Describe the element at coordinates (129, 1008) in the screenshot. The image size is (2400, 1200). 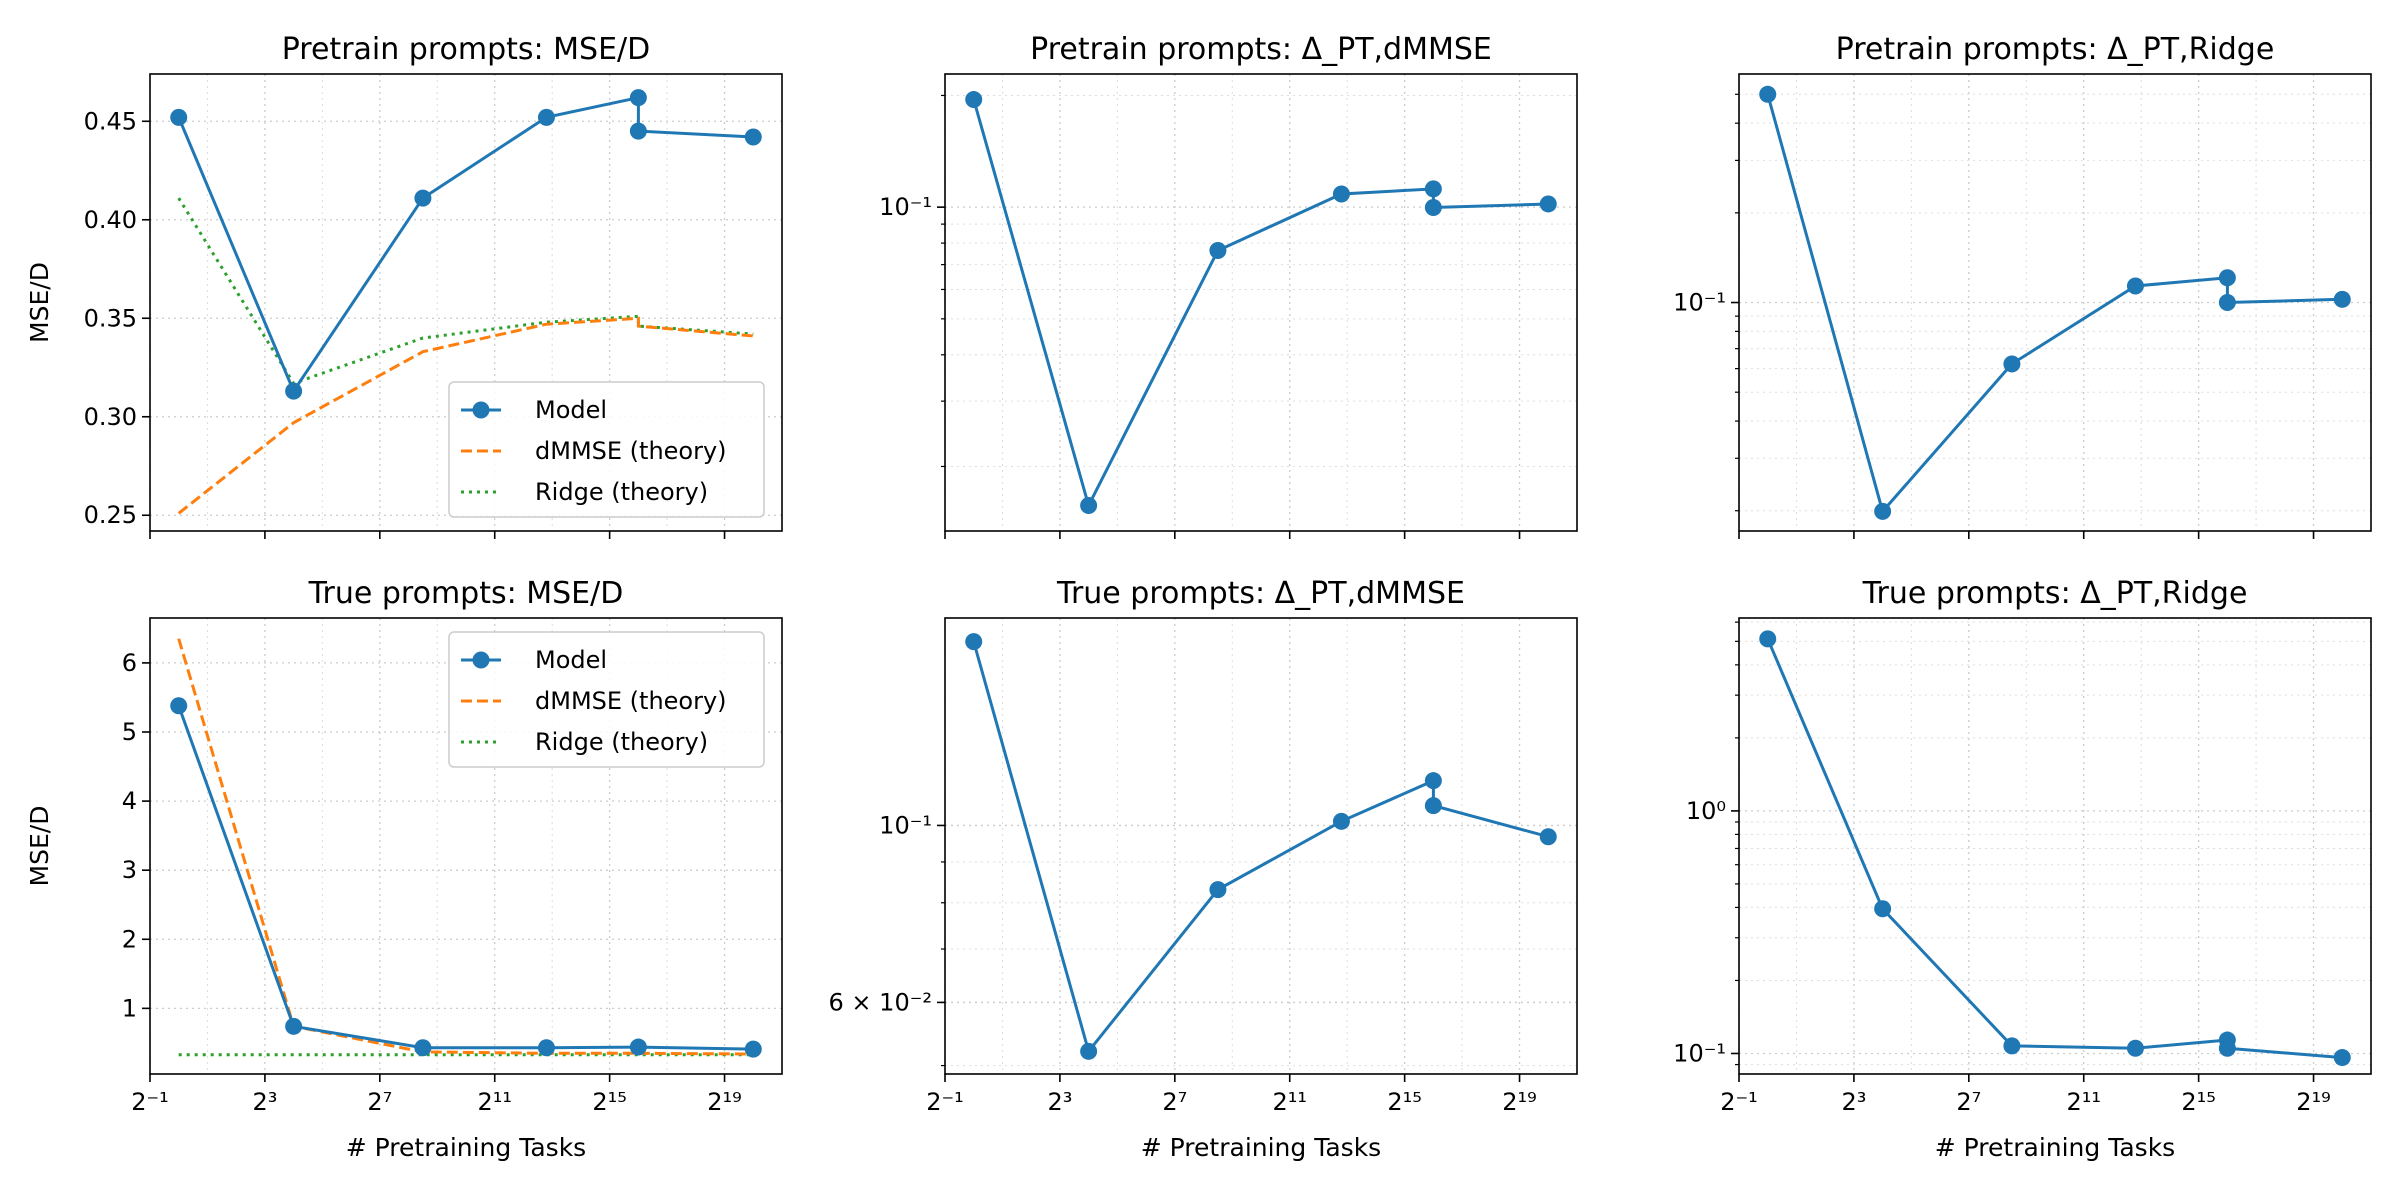
I see `y-tick-label: 1` at that location.